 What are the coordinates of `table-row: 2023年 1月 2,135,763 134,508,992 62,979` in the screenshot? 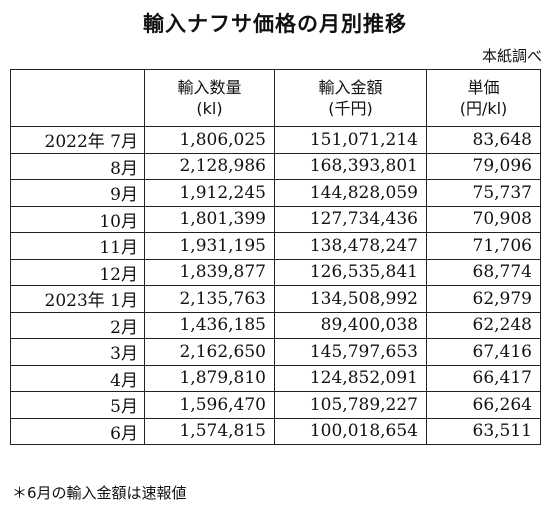 It's located at (275, 299).